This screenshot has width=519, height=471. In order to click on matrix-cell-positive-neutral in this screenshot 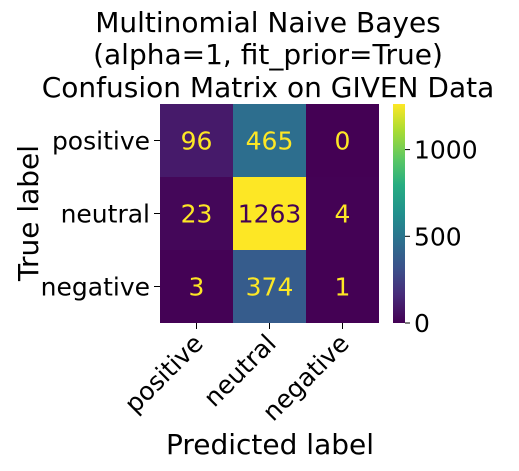, I will do `click(269, 140)`.